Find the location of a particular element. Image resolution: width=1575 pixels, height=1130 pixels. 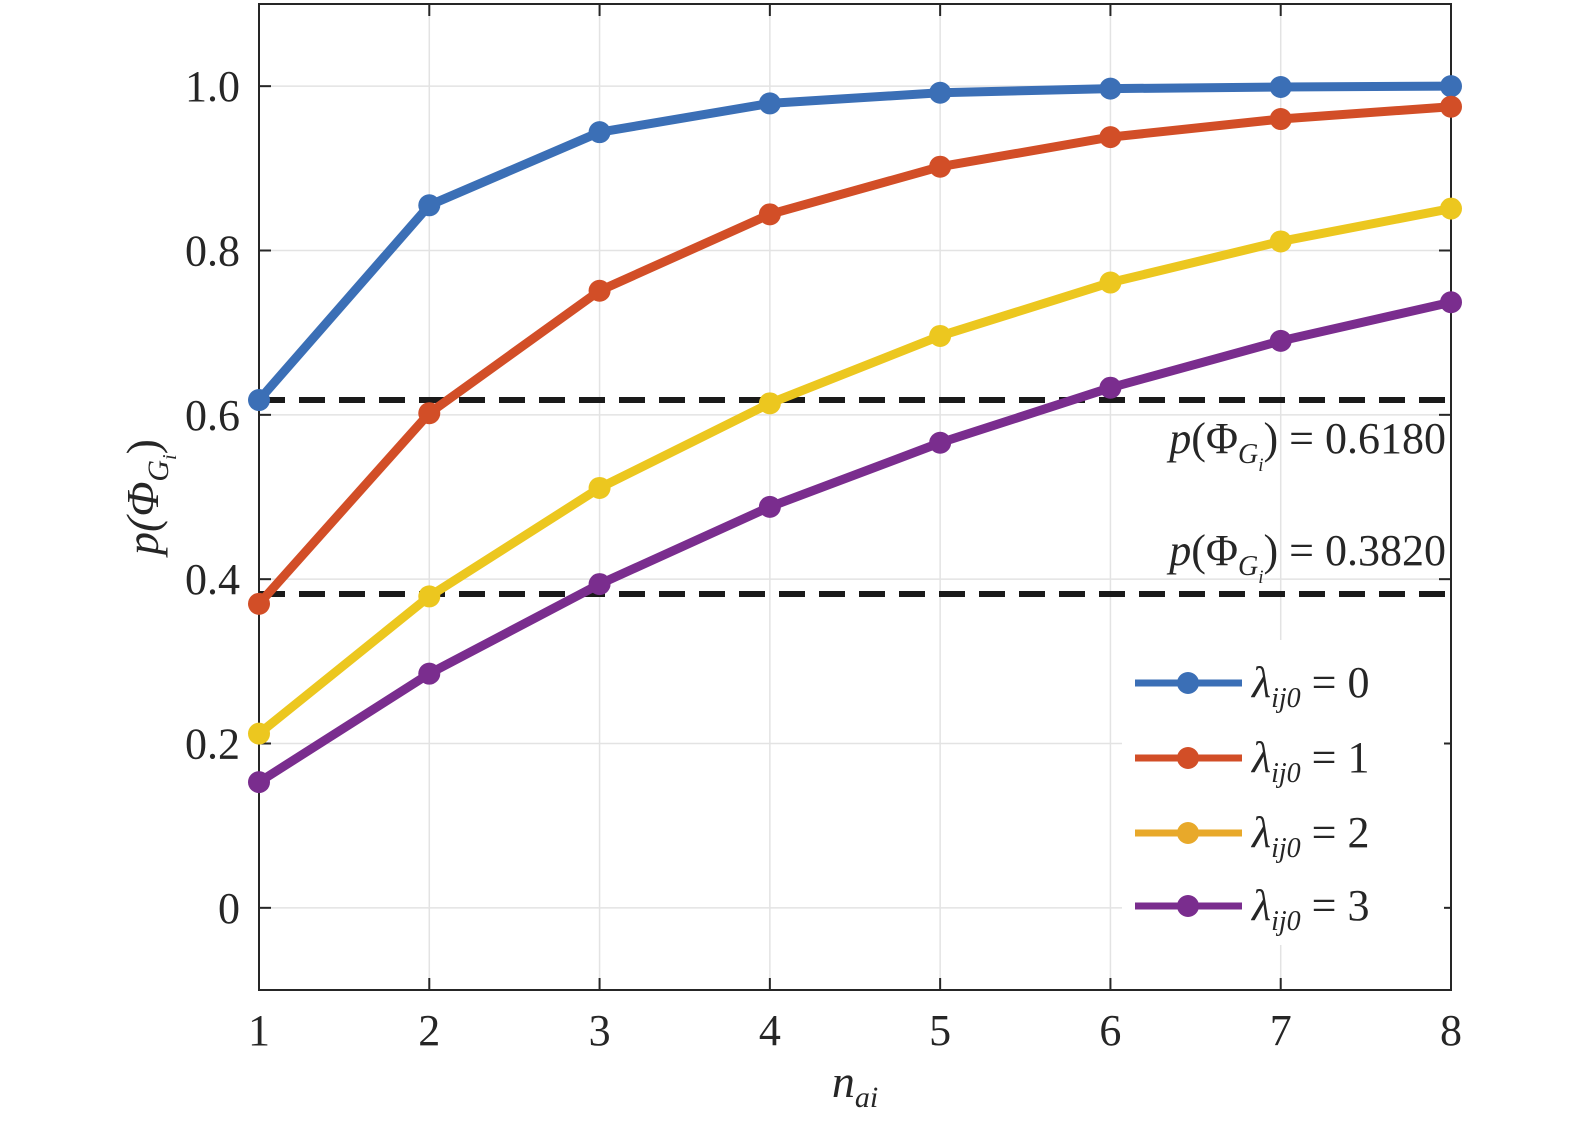

annotations: p(ΦGi) = 0.6180 p(ΦGi) = 0.3820 is located at coordinates (1306, 501).